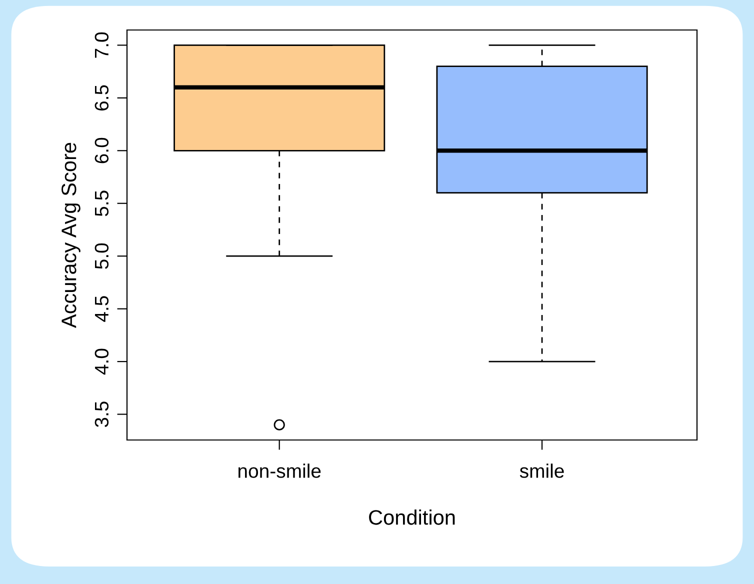  What do you see at coordinates (102, 203) in the screenshot?
I see `y-tick-label: 5.5` at bounding box center [102, 203].